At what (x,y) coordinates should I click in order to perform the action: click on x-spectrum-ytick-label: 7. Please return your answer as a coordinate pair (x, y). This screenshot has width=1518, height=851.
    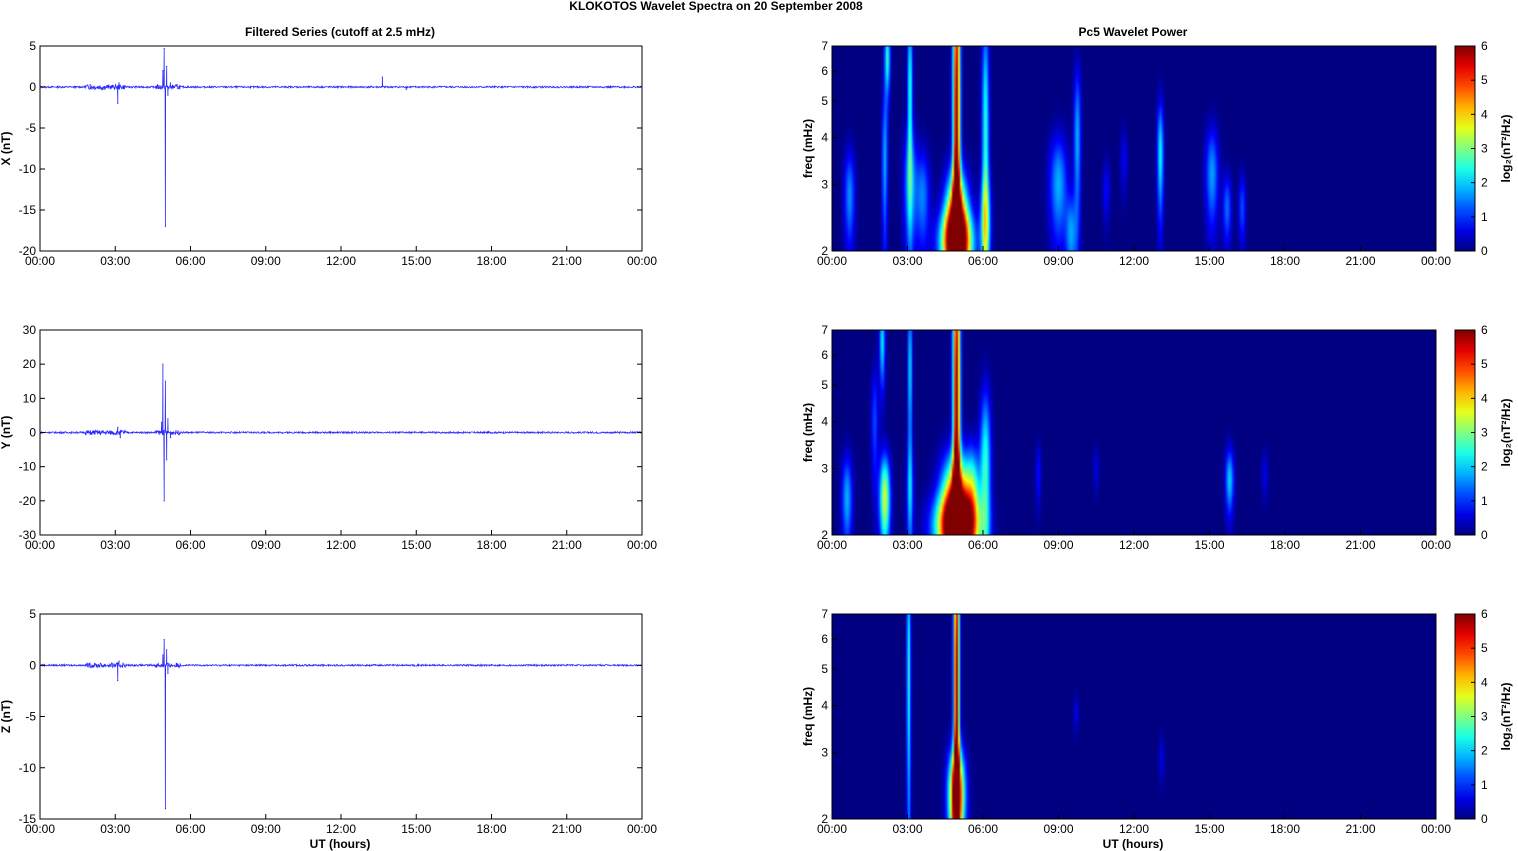
    Looking at the image, I should click on (824, 46).